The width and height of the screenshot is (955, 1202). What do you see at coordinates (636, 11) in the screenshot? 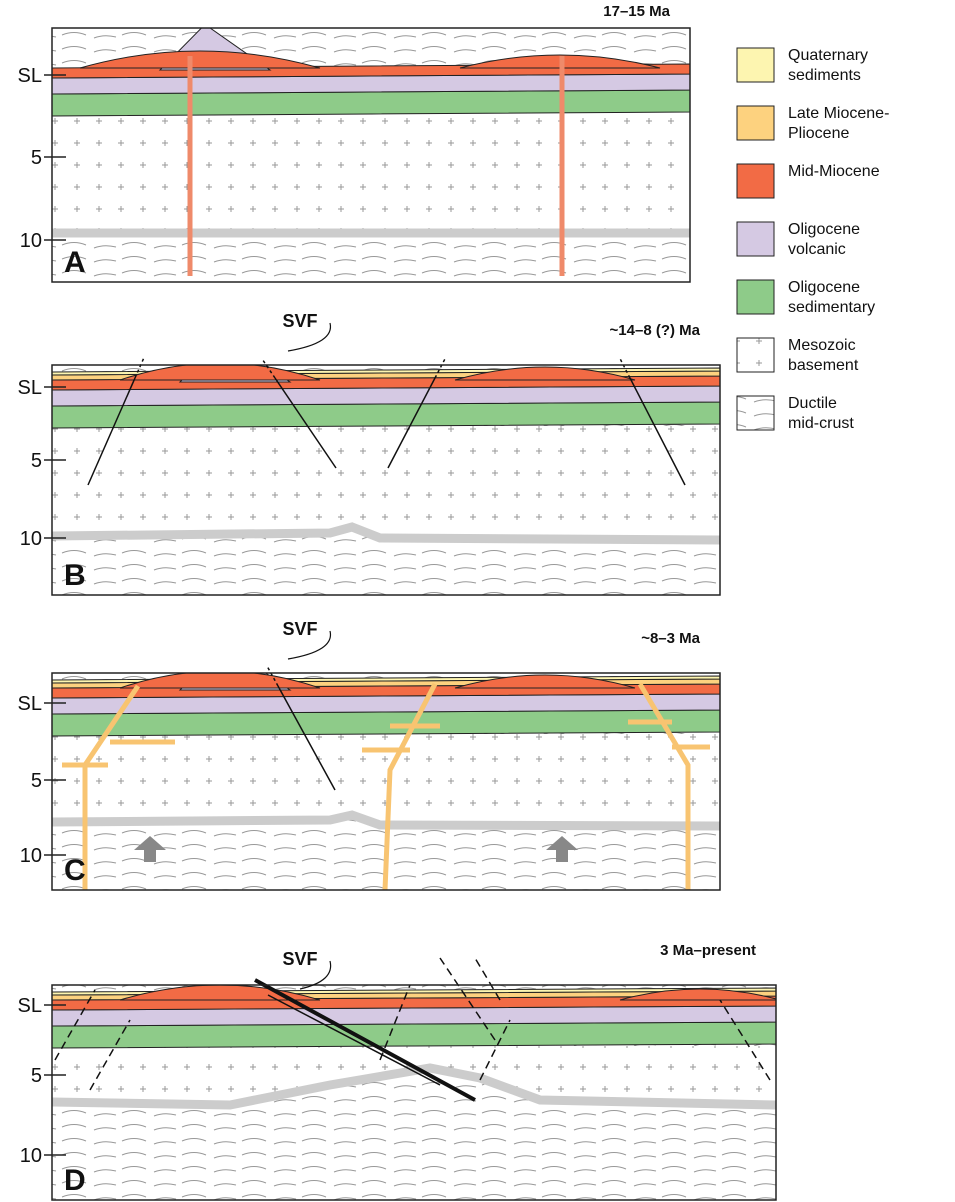
I see `age-label: 17–15 Ma` at bounding box center [636, 11].